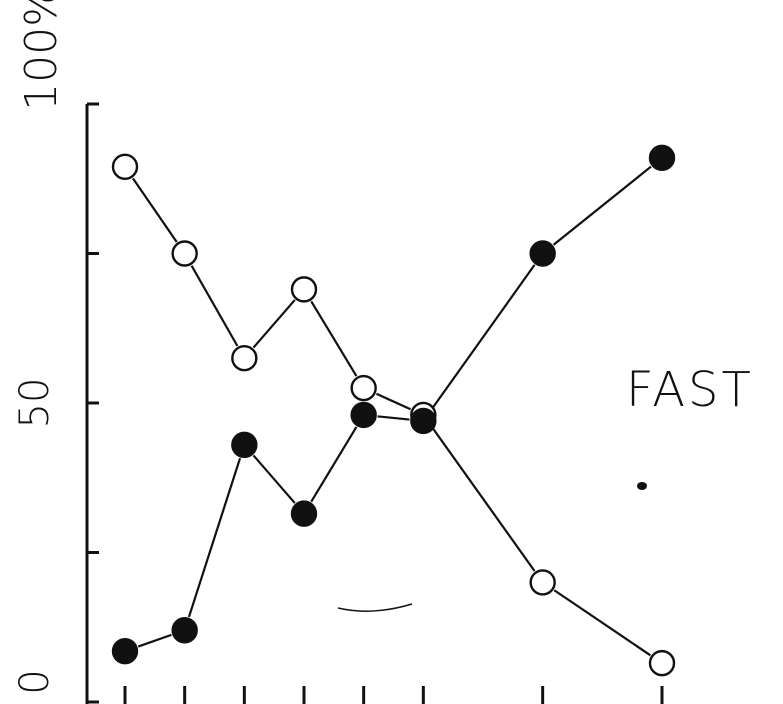  Describe the element at coordinates (642, 486) in the screenshot. I see `ink-speck` at that location.